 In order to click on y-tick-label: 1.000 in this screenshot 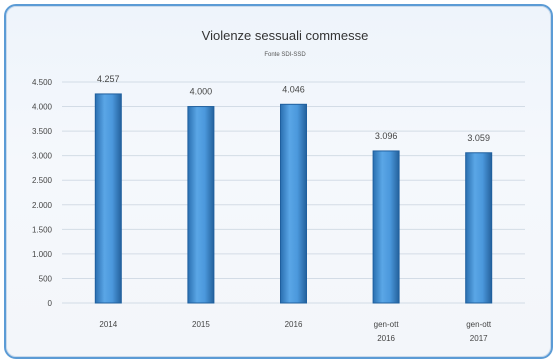, I will do `click(42, 254)`.